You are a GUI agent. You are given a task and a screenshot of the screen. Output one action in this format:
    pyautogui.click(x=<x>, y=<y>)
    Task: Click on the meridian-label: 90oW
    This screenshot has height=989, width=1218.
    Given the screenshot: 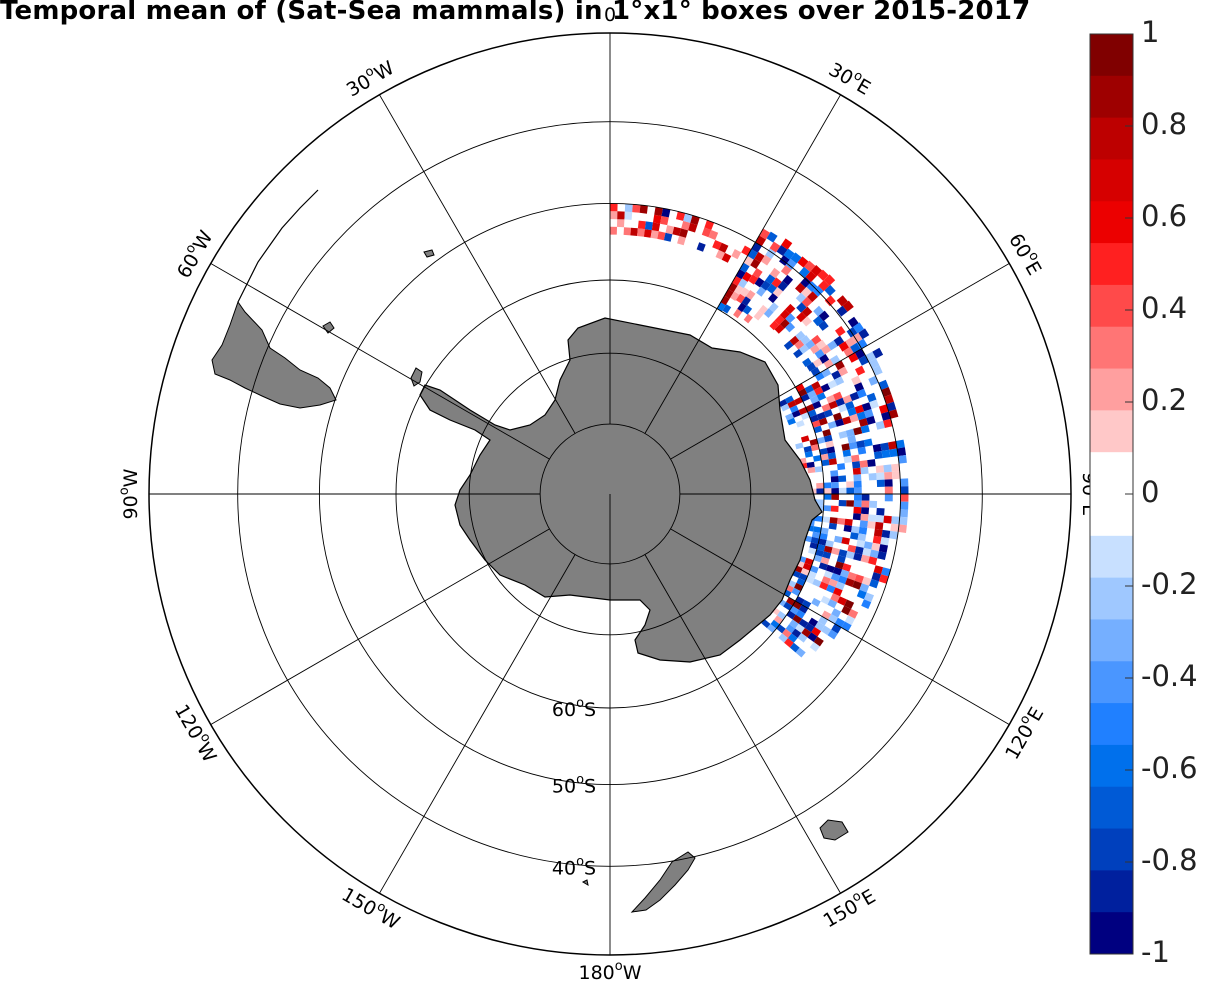 What is the action you would take?
    pyautogui.click(x=129, y=493)
    